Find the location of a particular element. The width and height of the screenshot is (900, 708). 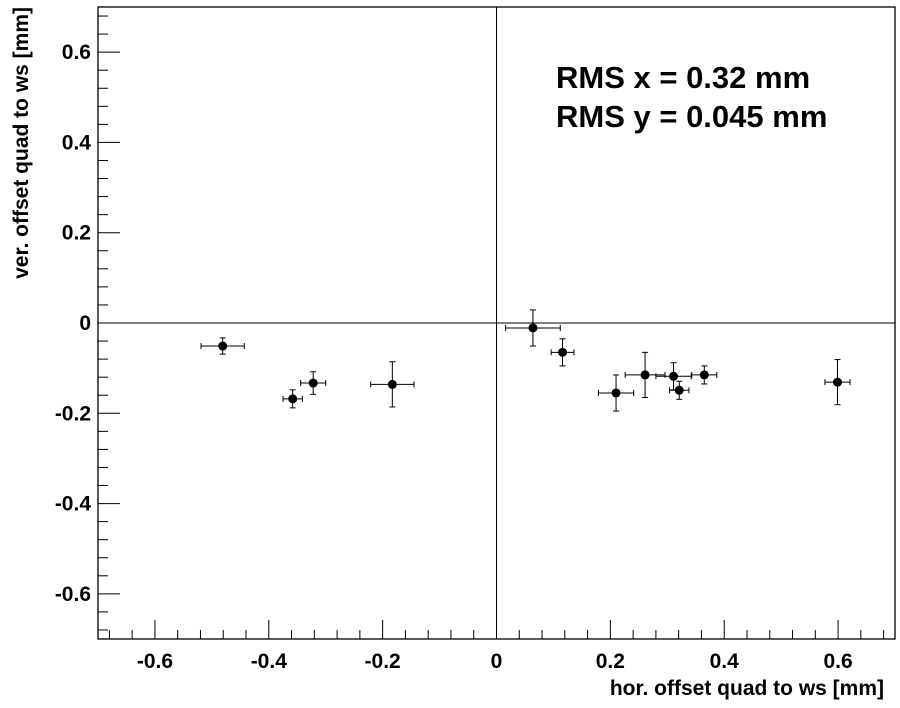

y-tick-label: 0 is located at coordinates (85, 323).